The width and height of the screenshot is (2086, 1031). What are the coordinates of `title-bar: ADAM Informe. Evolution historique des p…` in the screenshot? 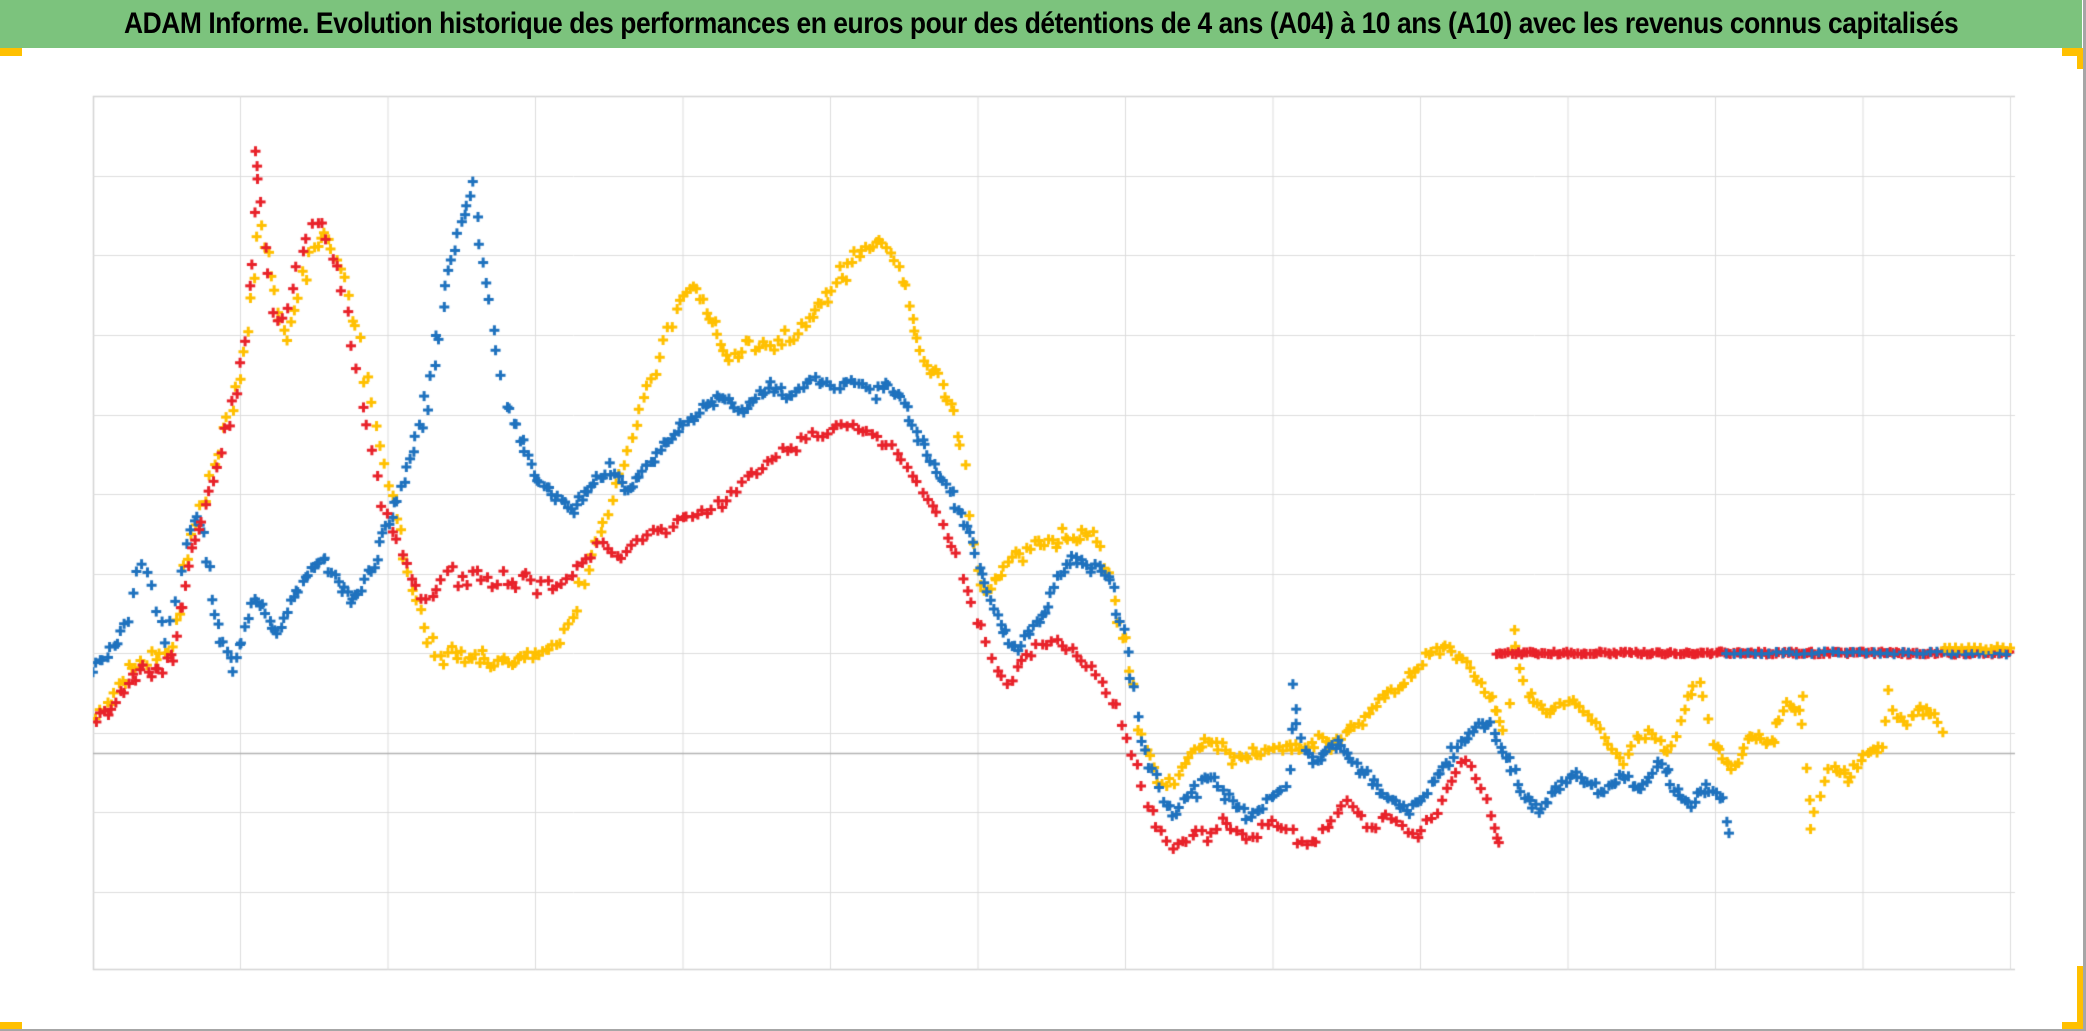 It's located at (1041, 24).